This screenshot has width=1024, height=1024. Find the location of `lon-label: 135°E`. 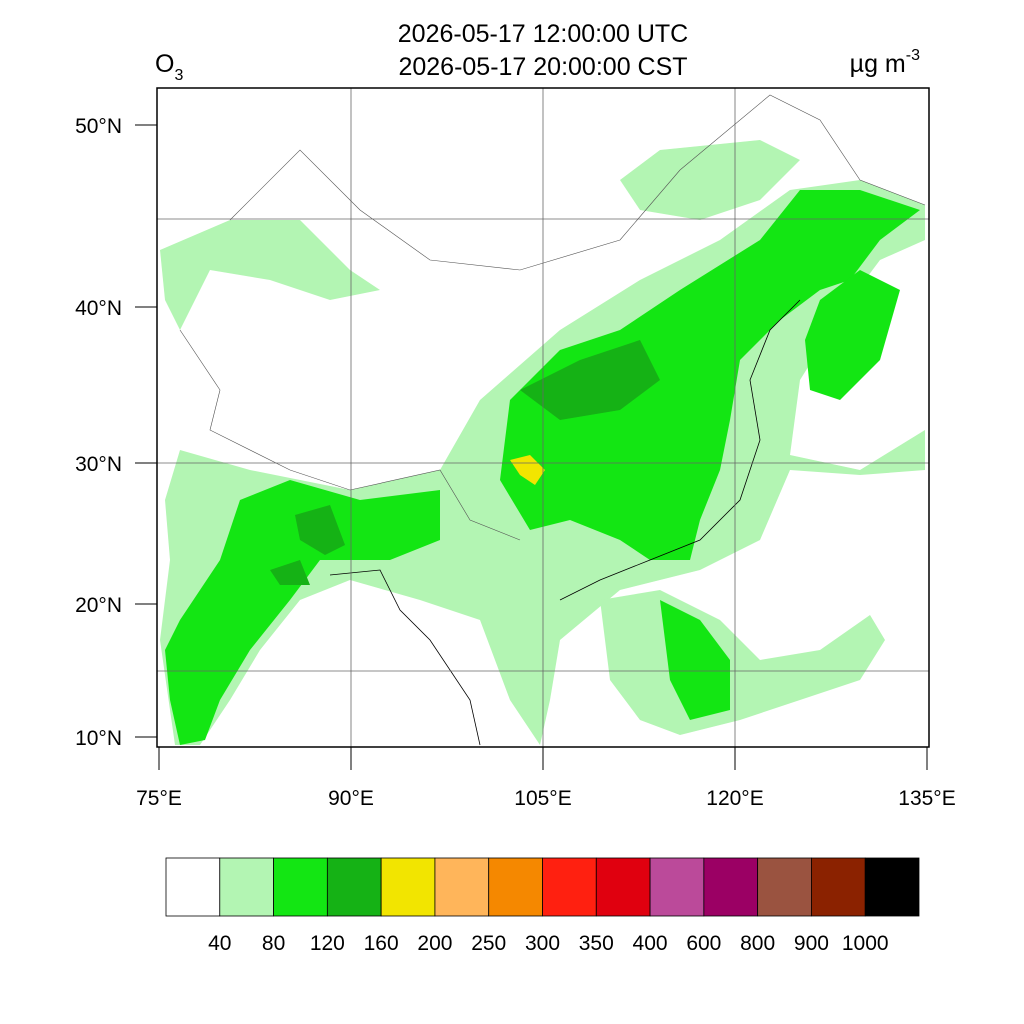

lon-label: 135°E is located at coordinates (926, 798).